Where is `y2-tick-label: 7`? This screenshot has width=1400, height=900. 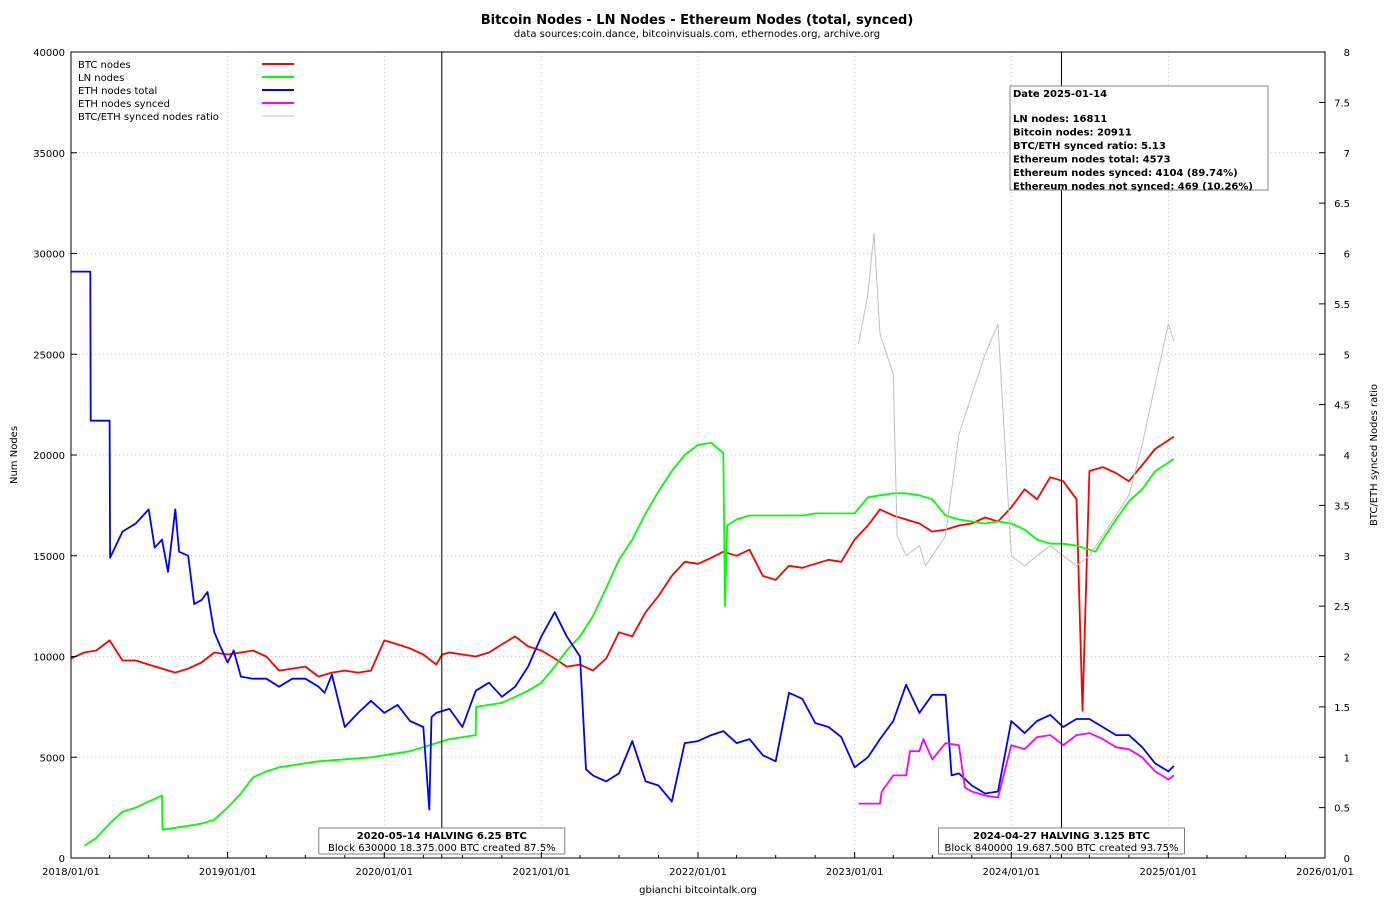 y2-tick-label: 7 is located at coordinates (1347, 154).